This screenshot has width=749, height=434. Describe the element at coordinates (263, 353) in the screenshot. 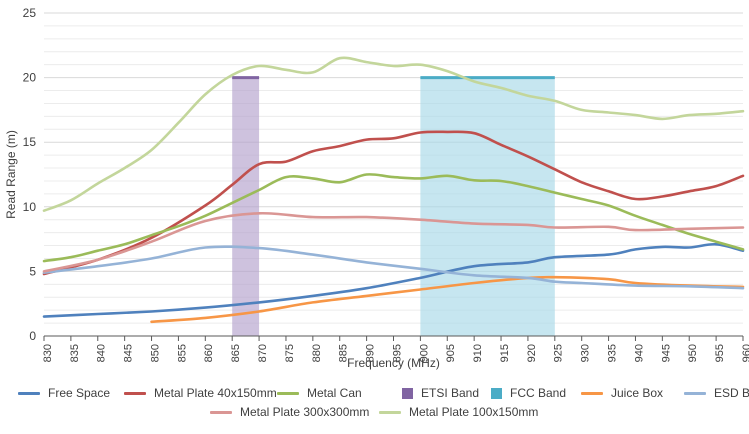

I see `x-tick-label: 870` at that location.